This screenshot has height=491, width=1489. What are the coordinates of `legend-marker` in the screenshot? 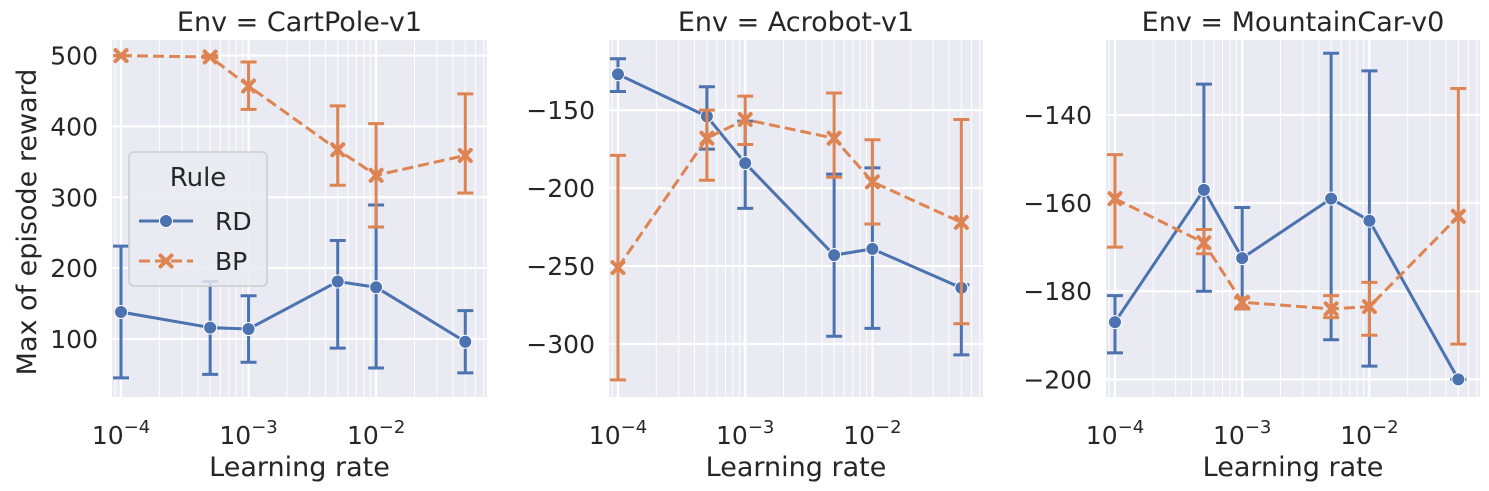 It's located at (166, 261).